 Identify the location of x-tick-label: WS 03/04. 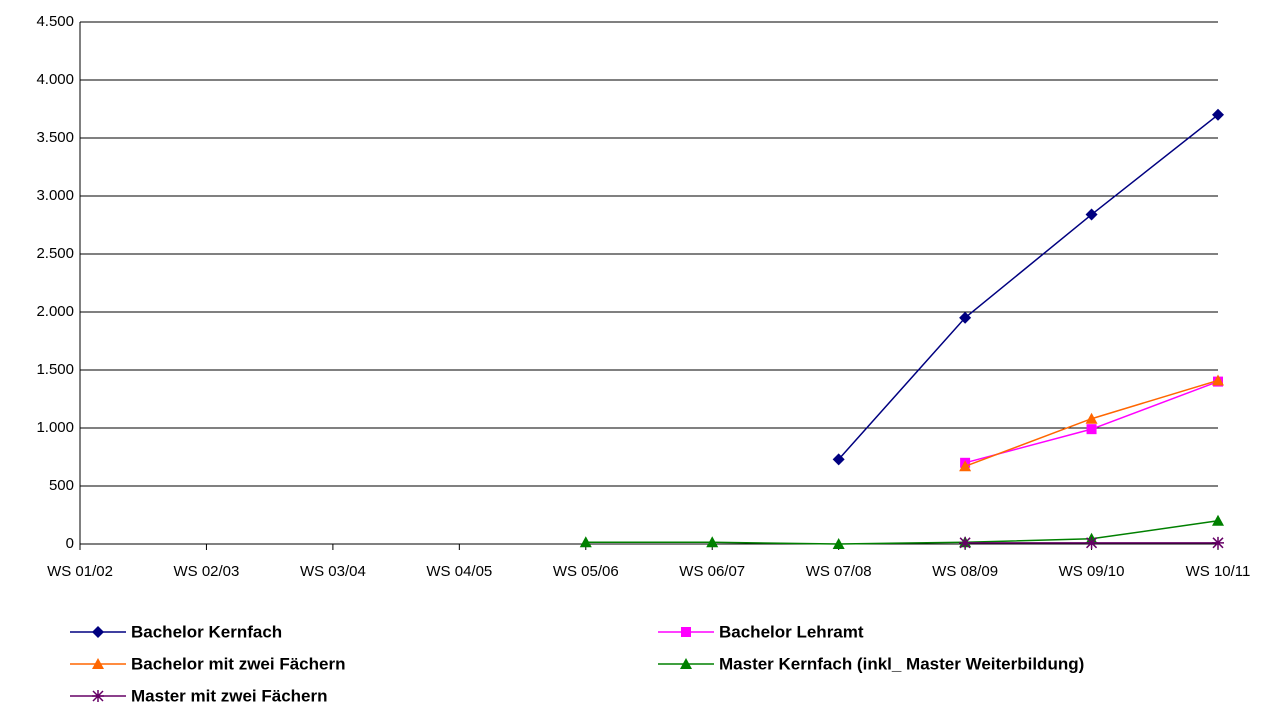
(333, 571).